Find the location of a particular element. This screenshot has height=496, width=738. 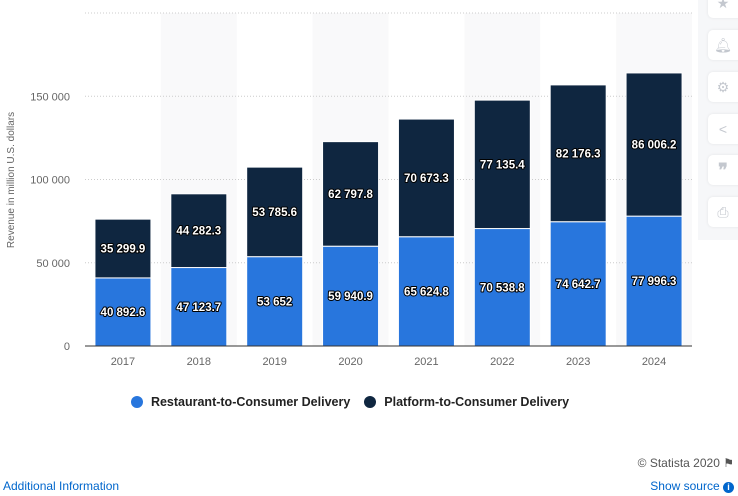

y-tick-label: 100 000 is located at coordinates (50, 181).